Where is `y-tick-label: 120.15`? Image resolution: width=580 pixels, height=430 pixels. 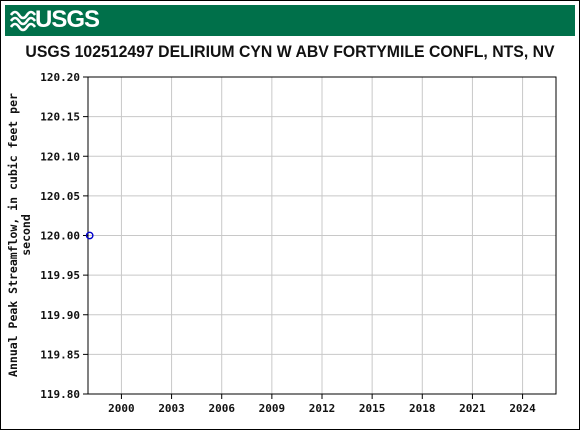 y-tick-label: 120.15 is located at coordinates (60, 117).